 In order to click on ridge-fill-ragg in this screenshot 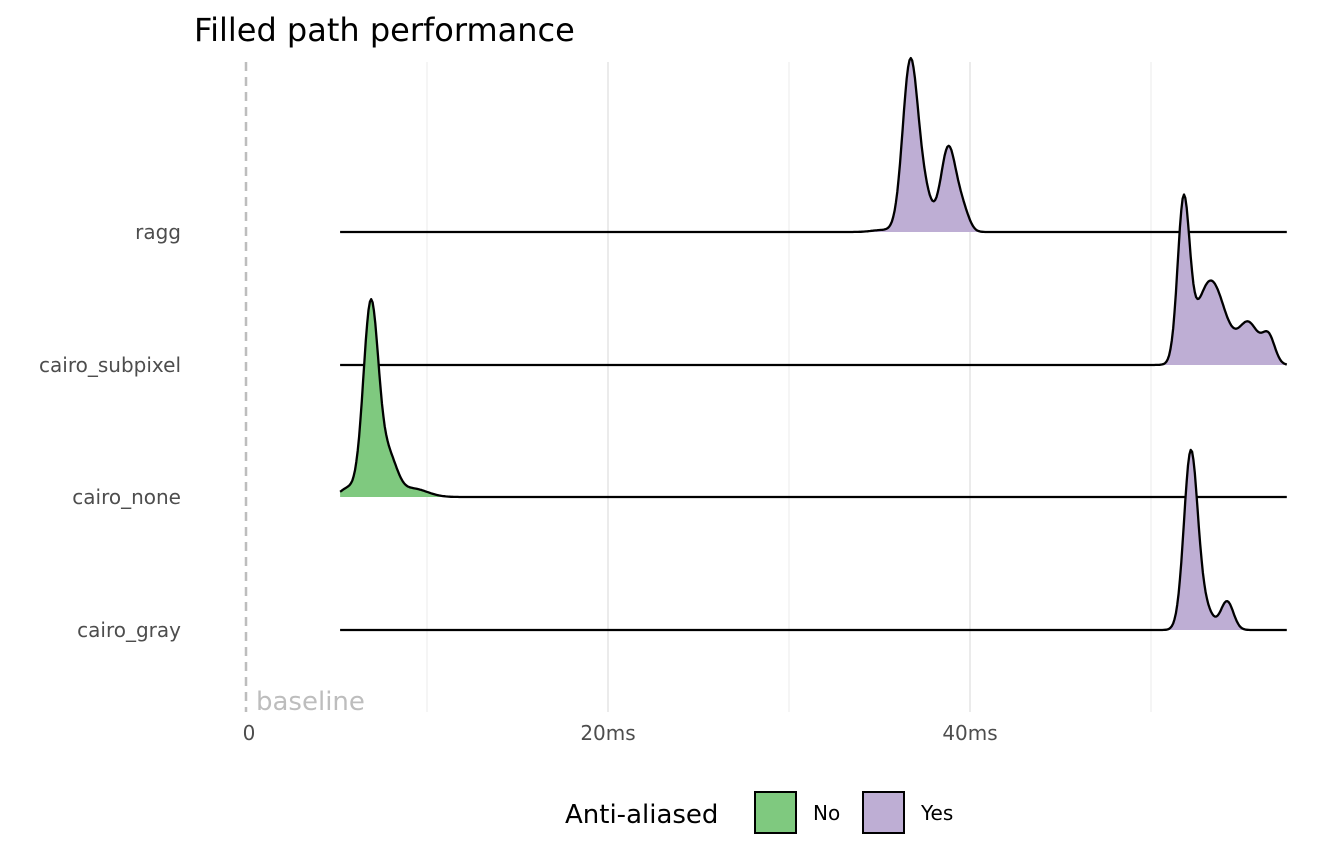, I will do `click(813, 145)`.